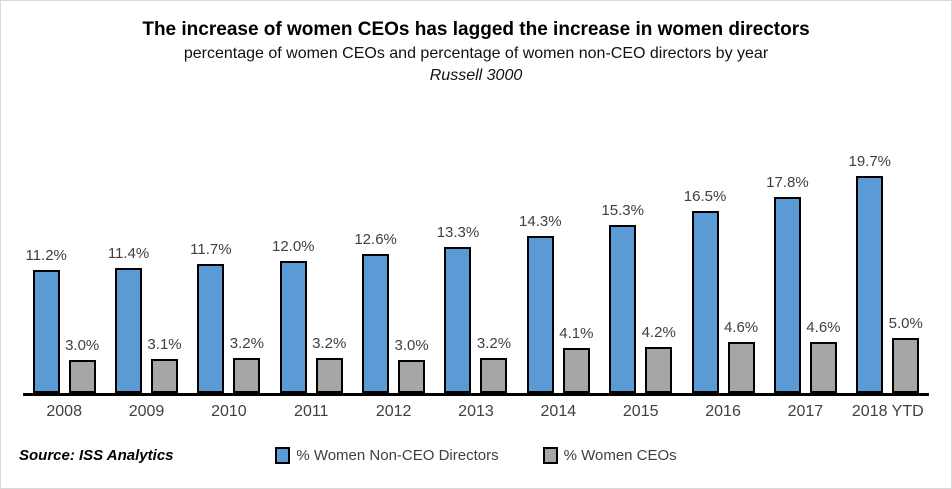 The width and height of the screenshot is (952, 489). Describe the element at coordinates (211, 328) in the screenshot. I see `bar-non-ceo-directors-2010` at that location.